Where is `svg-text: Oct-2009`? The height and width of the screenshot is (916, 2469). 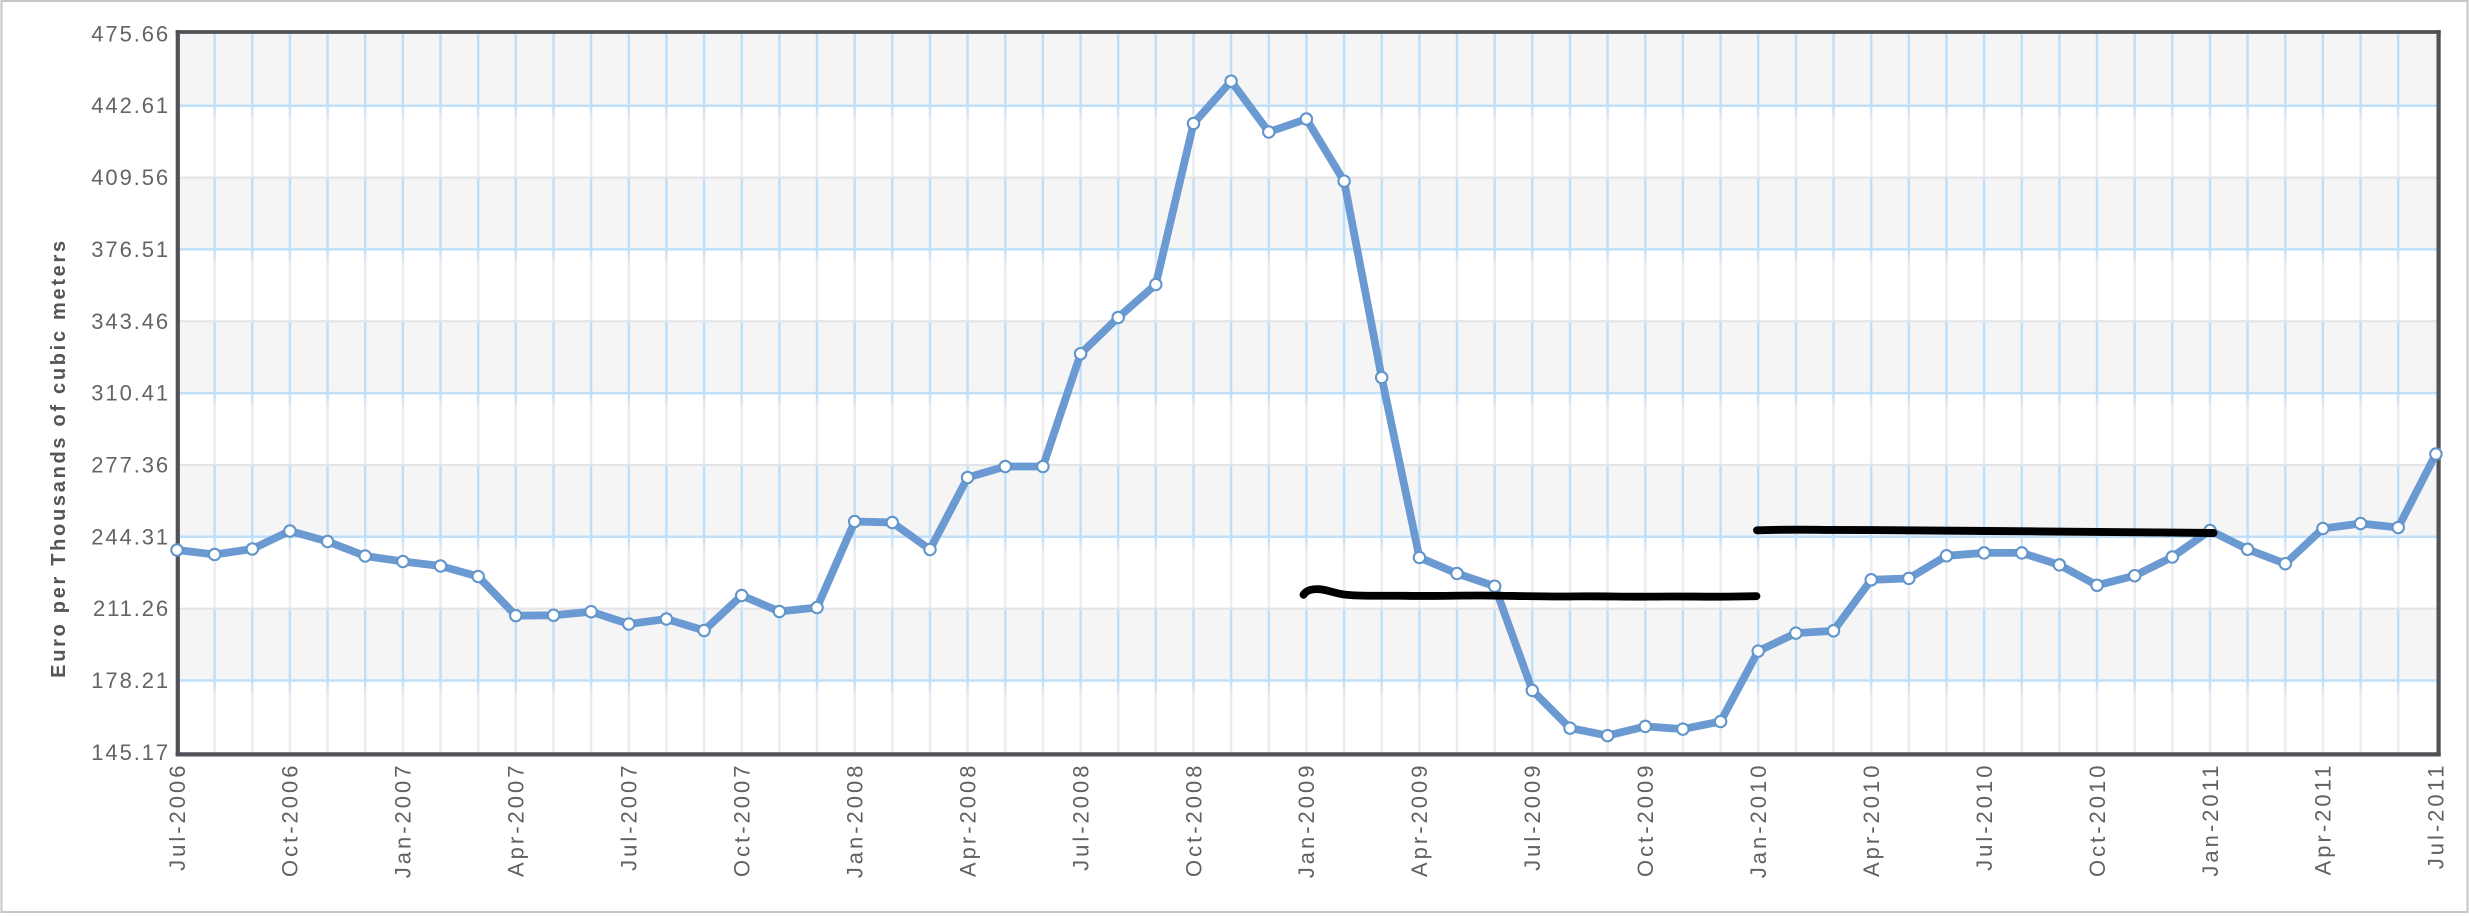 svg-text: Oct-2009 is located at coordinates (1645, 820).